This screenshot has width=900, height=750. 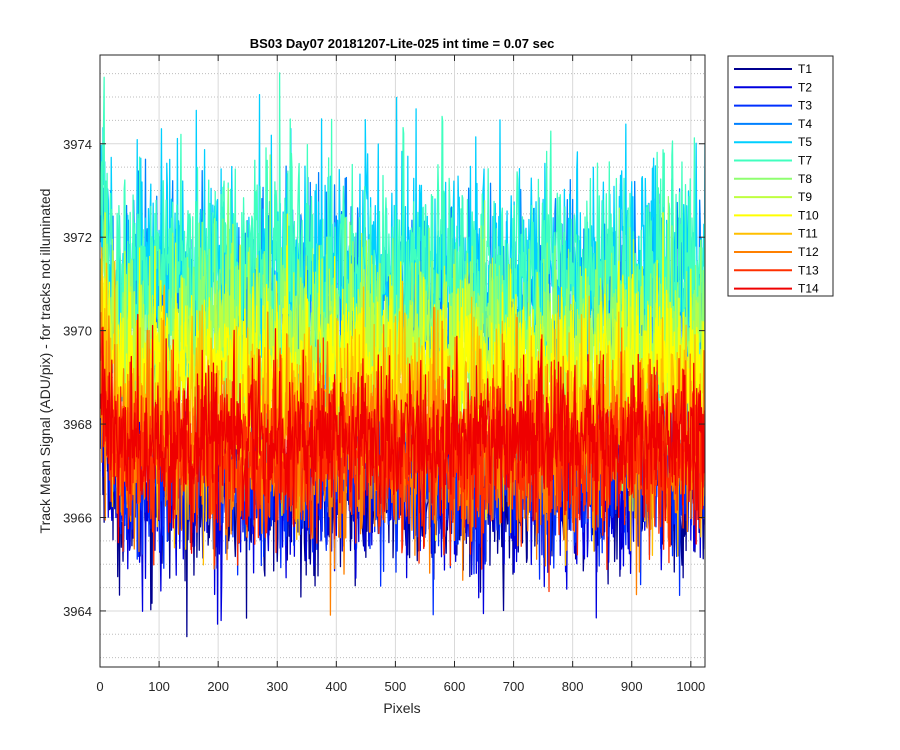 What do you see at coordinates (401, 708) in the screenshot?
I see `x-axis-label: Pixels` at bounding box center [401, 708].